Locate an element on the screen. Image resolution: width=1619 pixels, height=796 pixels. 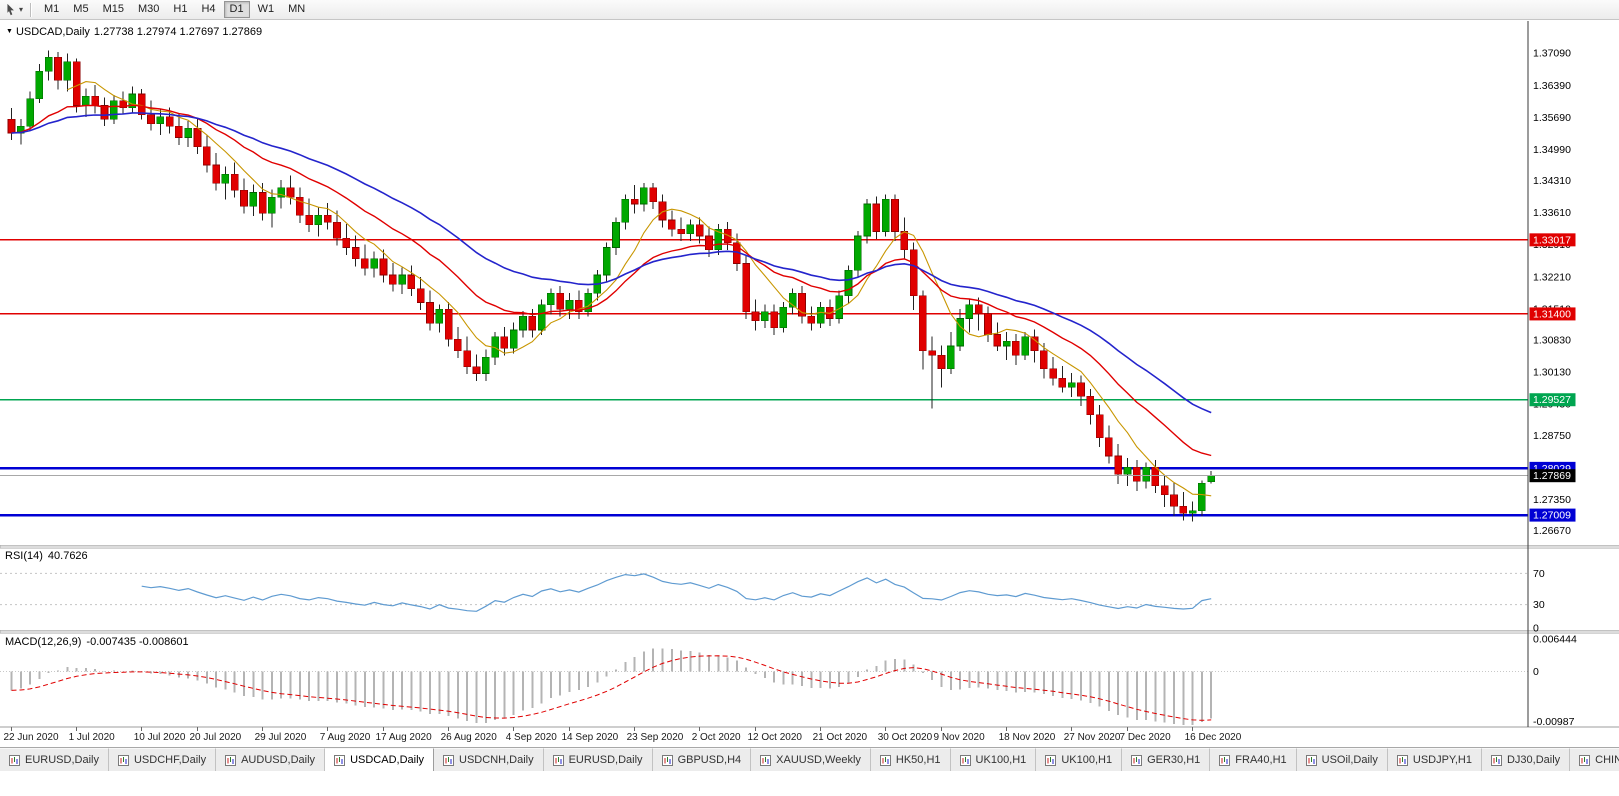
tf-m5-button: M5 is located at coordinates (80, 9).